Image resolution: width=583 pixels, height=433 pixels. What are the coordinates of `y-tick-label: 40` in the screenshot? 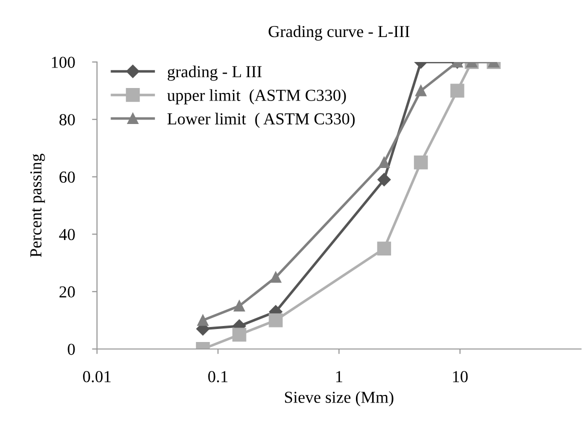 It's located at (67, 234).